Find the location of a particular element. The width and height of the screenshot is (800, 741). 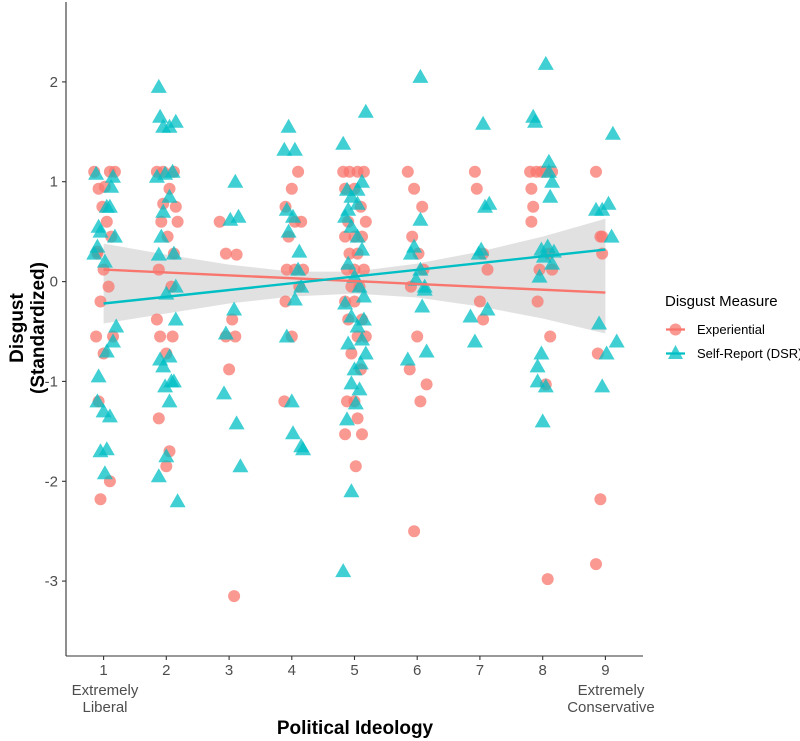

y-axis-title-line1: Disgust is located at coordinates (17, 327).